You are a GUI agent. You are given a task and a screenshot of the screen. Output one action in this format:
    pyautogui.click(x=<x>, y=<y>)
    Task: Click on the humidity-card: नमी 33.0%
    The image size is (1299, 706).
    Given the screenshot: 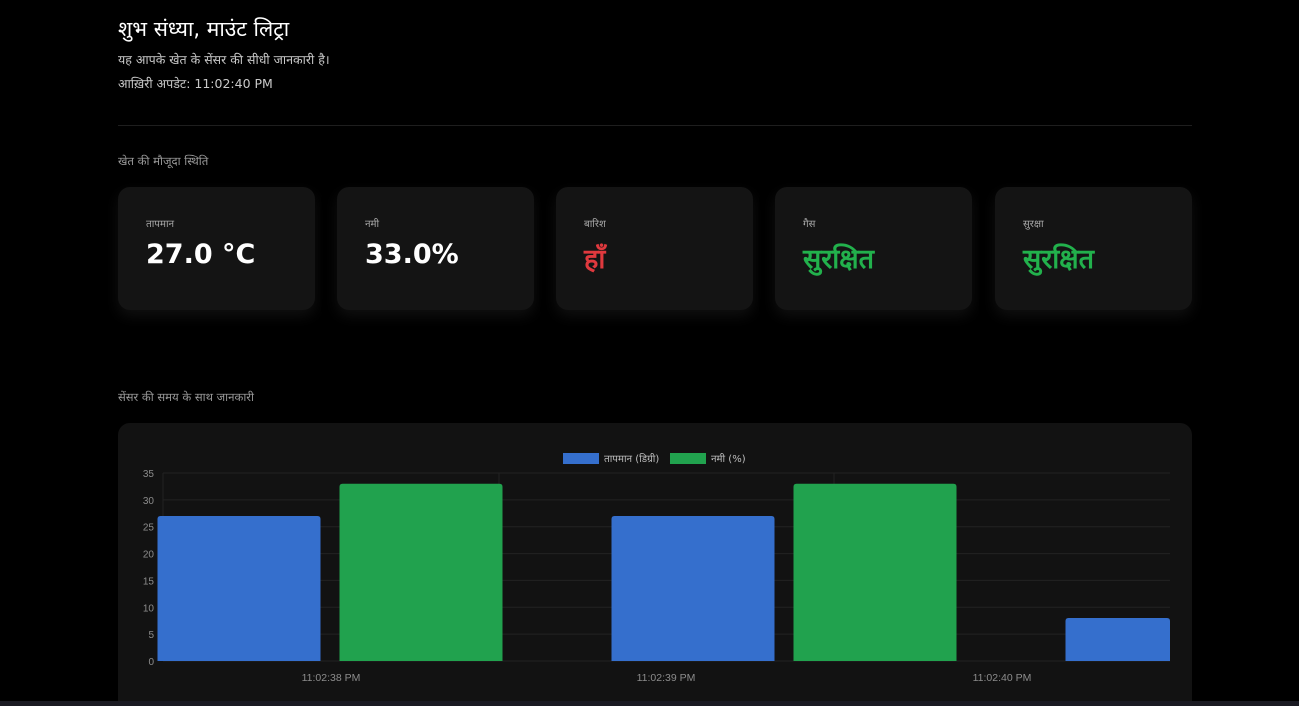 What is the action you would take?
    pyautogui.click(x=435, y=248)
    